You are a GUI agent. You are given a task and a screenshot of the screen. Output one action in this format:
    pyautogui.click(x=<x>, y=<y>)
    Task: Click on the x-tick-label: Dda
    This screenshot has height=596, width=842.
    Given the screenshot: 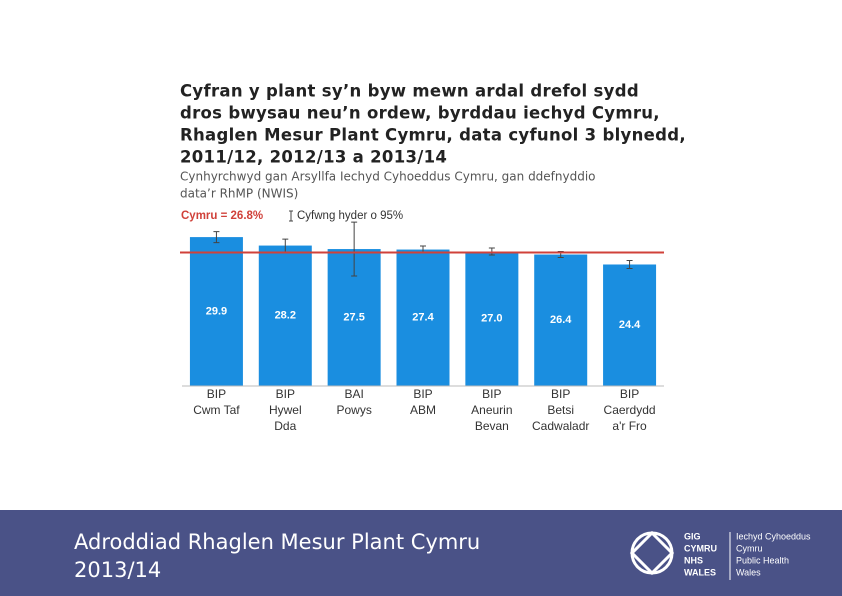 What is the action you would take?
    pyautogui.click(x=285, y=426)
    